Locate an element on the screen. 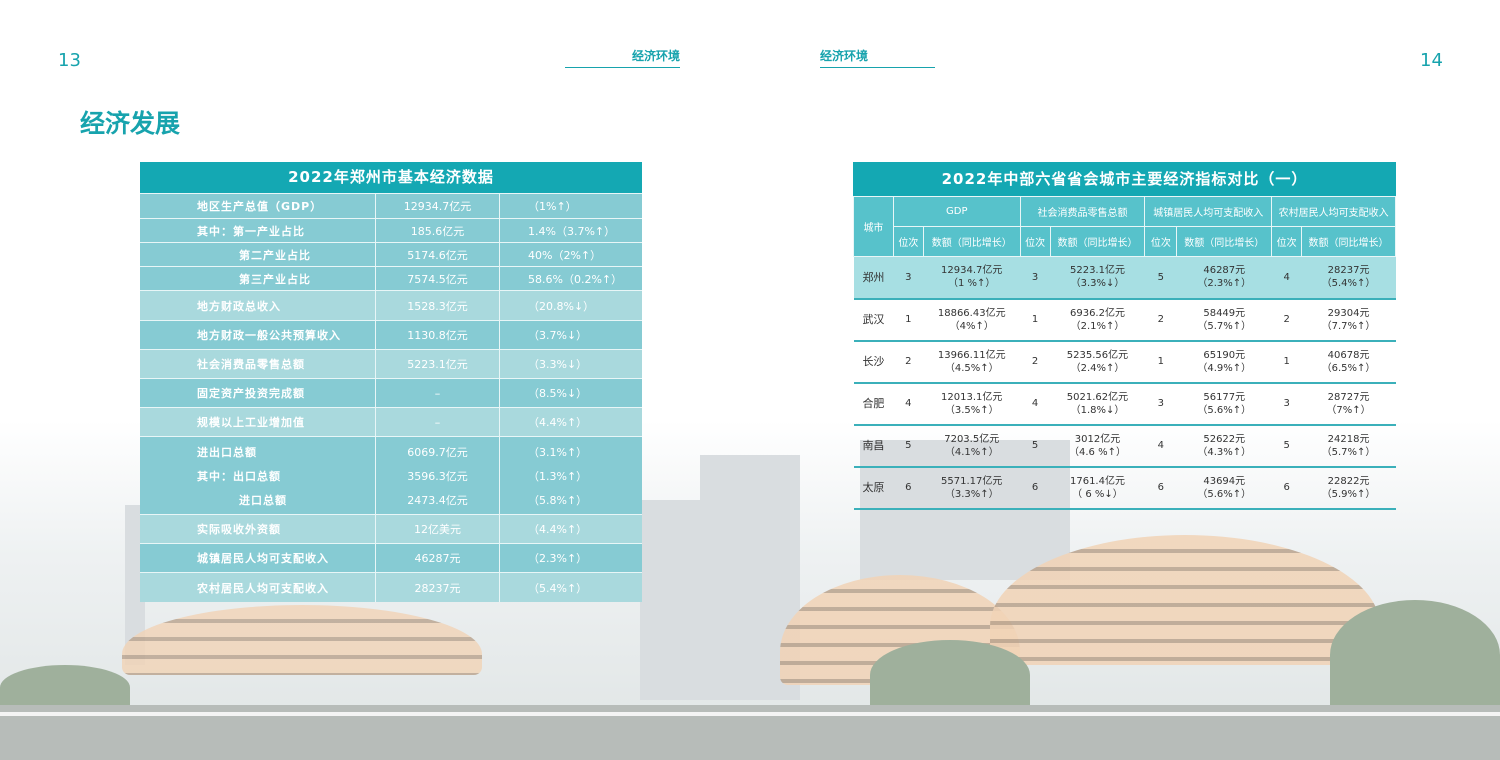 The height and width of the screenshot is (760, 1500). city-name: 长沙 is located at coordinates (873, 362).